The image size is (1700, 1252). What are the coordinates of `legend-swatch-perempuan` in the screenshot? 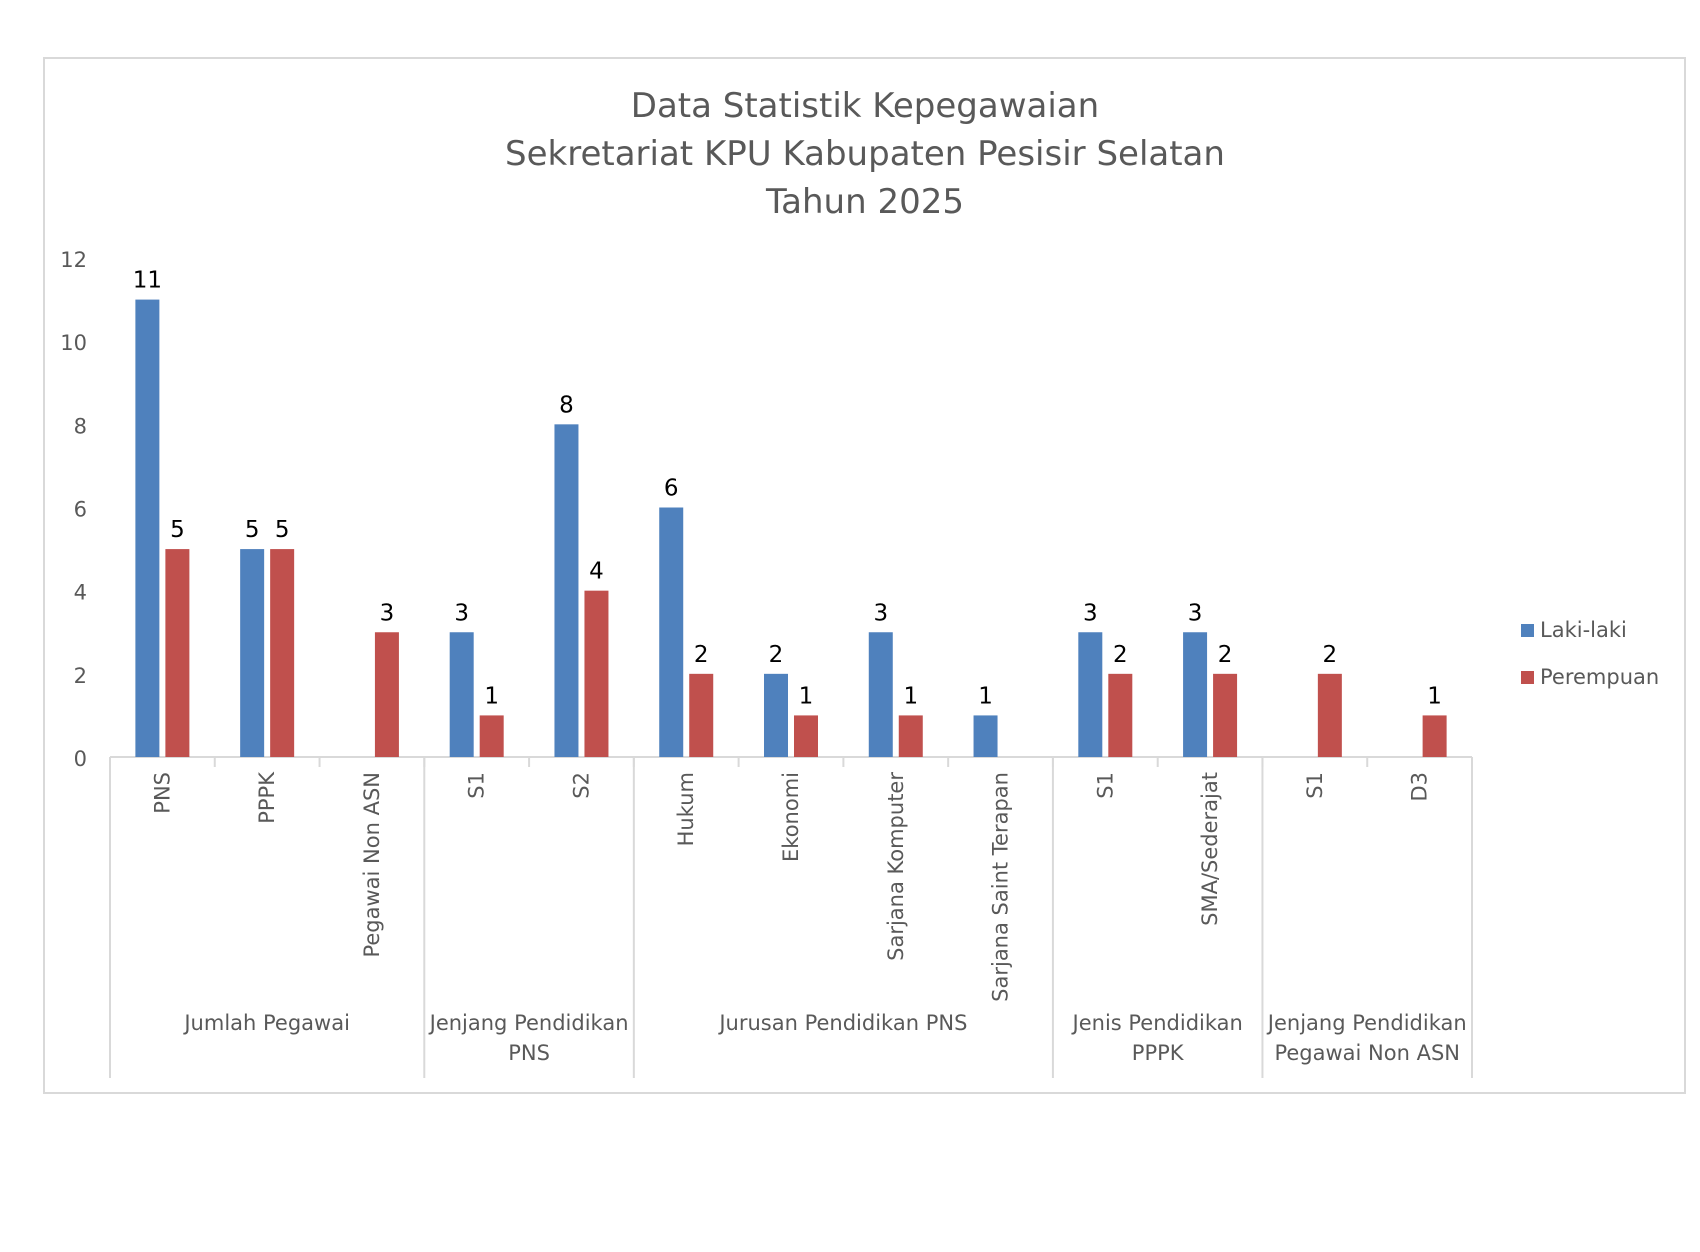 It's located at (1527, 677).